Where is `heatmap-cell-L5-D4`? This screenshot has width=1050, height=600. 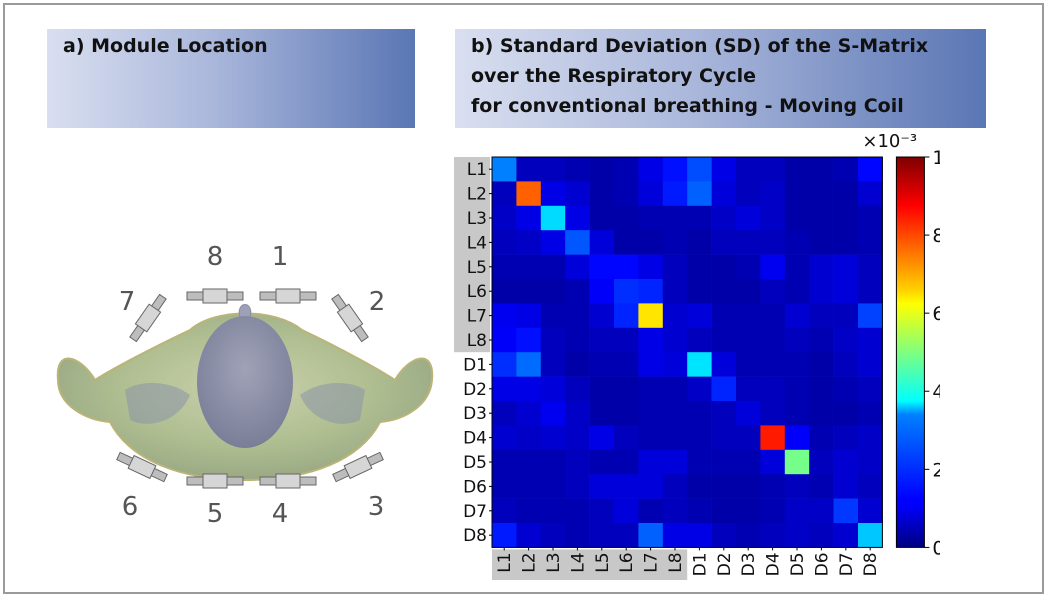 heatmap-cell-L5-D4 is located at coordinates (773, 267).